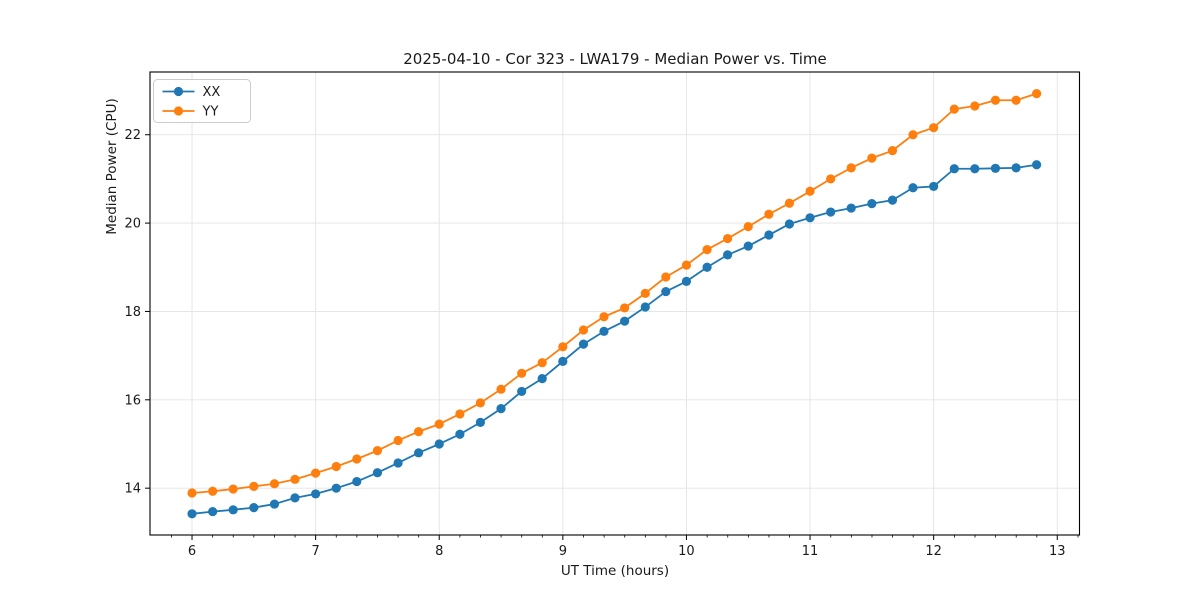 The height and width of the screenshot is (600, 1200). What do you see at coordinates (132, 312) in the screenshot?
I see `y-tick-label: 18` at bounding box center [132, 312].